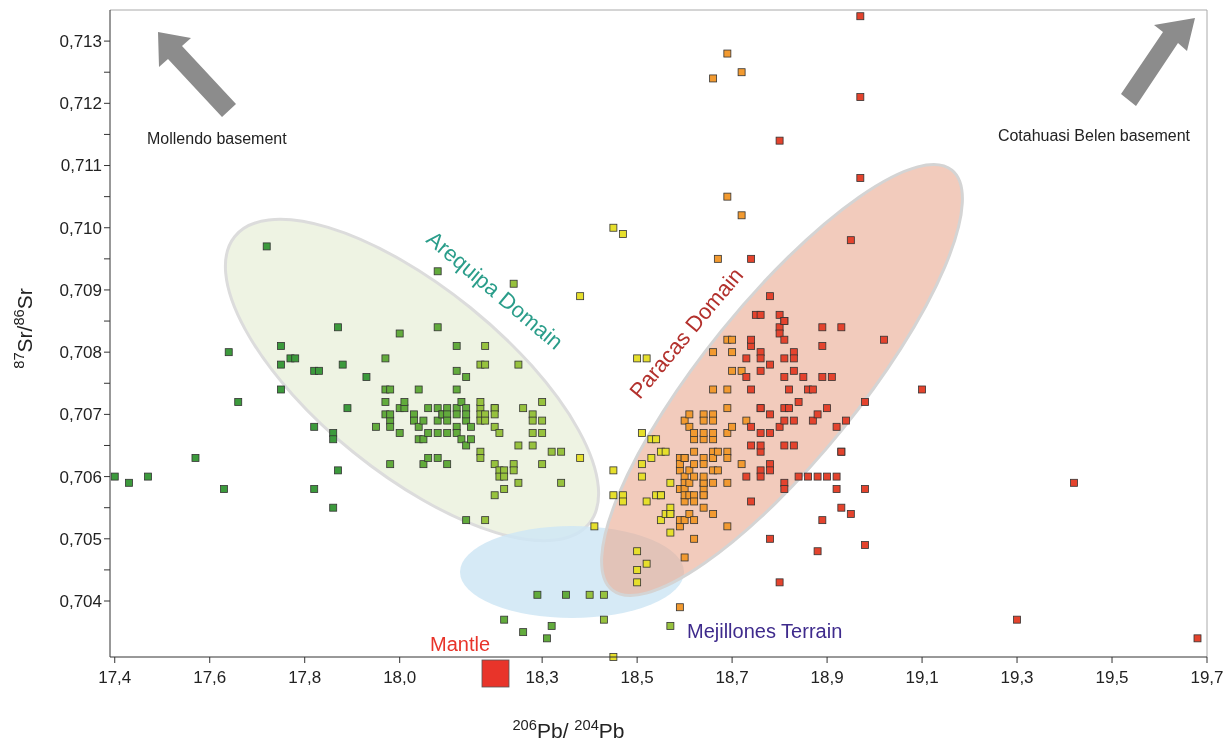  Describe the element at coordinates (1017, 677) in the screenshot. I see `x-tick-label: 19,3` at that location.